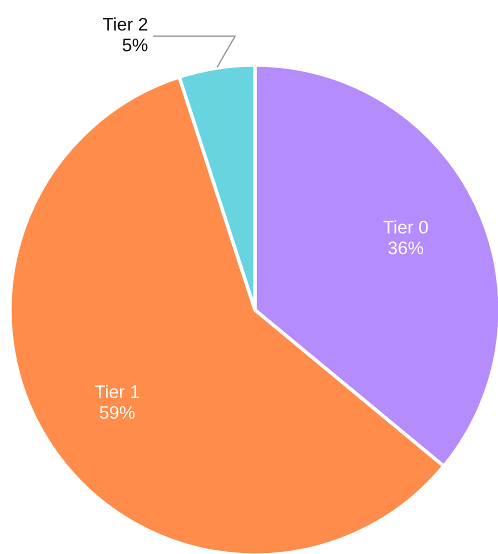 The width and height of the screenshot is (498, 554). Describe the element at coordinates (405, 227) in the screenshot. I see `slice-label: Tier 0` at that location.